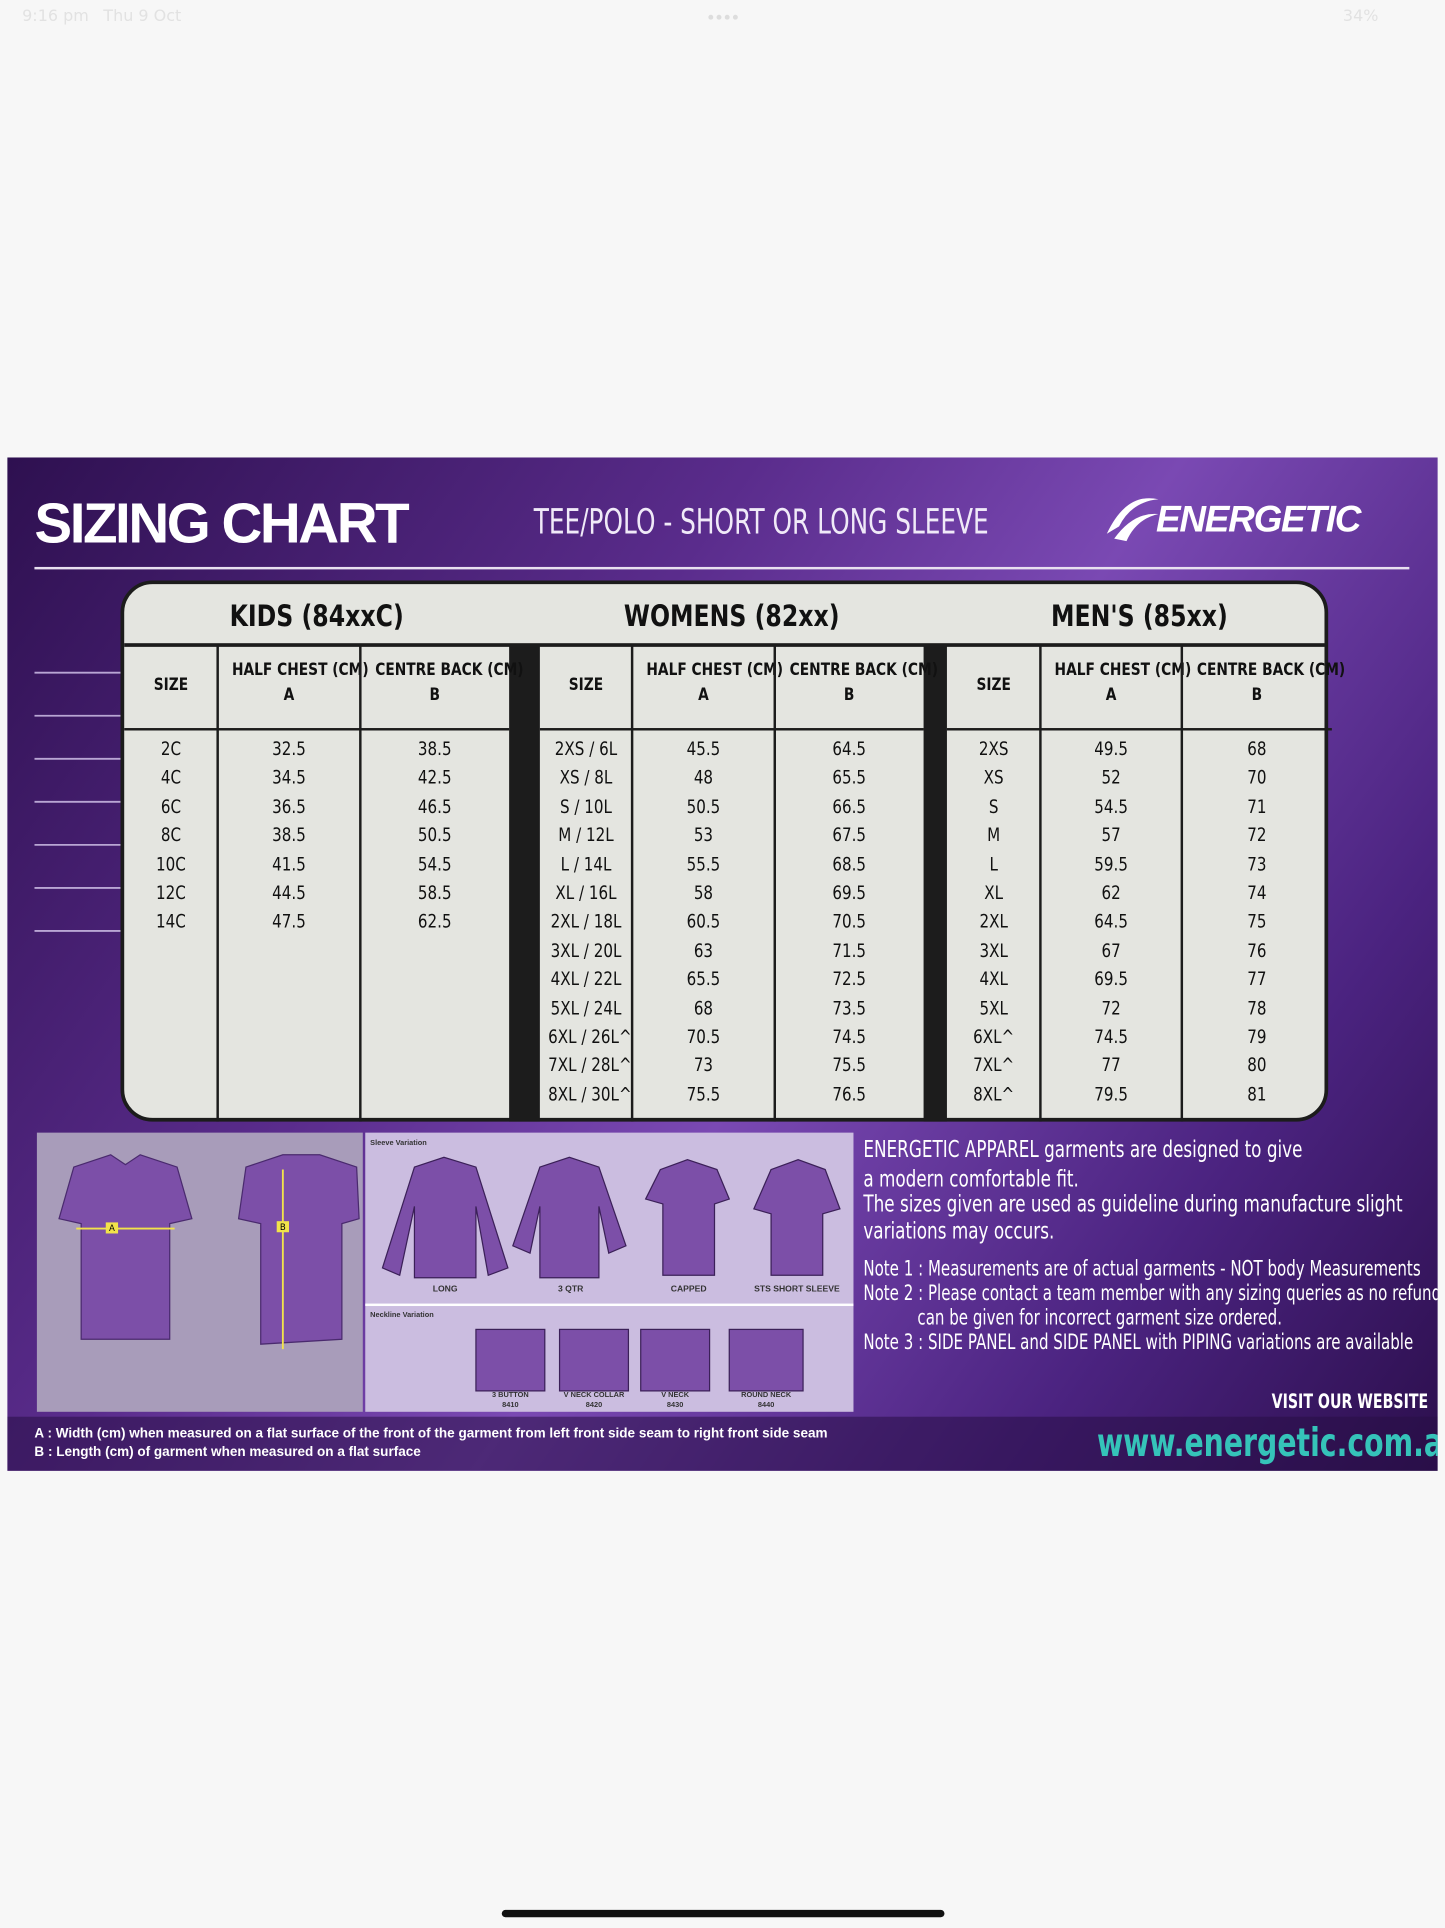 The width and height of the screenshot is (1445, 1928). I want to click on table-cell: XS, so click(993, 777).